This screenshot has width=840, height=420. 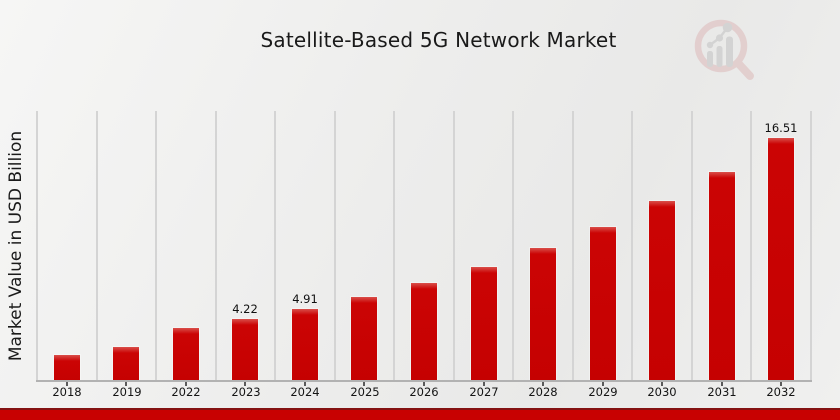 What do you see at coordinates (364, 339) in the screenshot?
I see `bar-2025` at bounding box center [364, 339].